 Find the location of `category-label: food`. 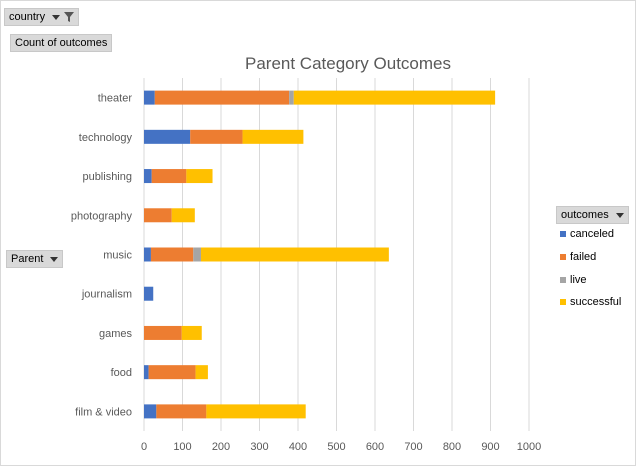

category-label: food is located at coordinates (121, 373).